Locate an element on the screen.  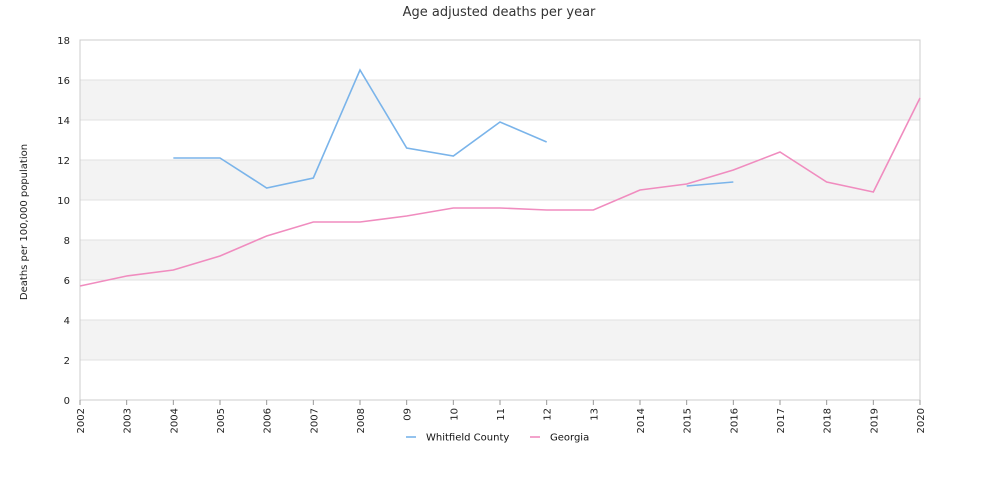
x-tick-label: 2003 is located at coordinates (128, 420).